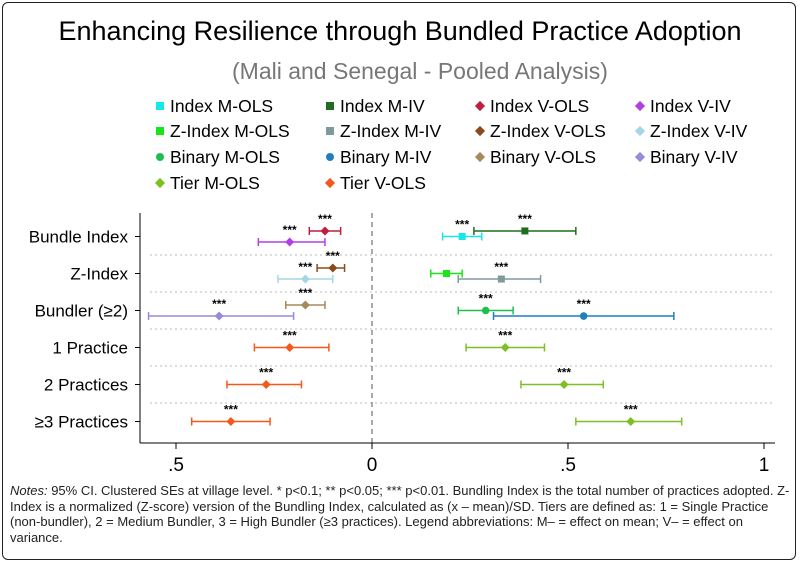  I want to click on category-label-2-practices: 2 Practices, so click(86, 385).